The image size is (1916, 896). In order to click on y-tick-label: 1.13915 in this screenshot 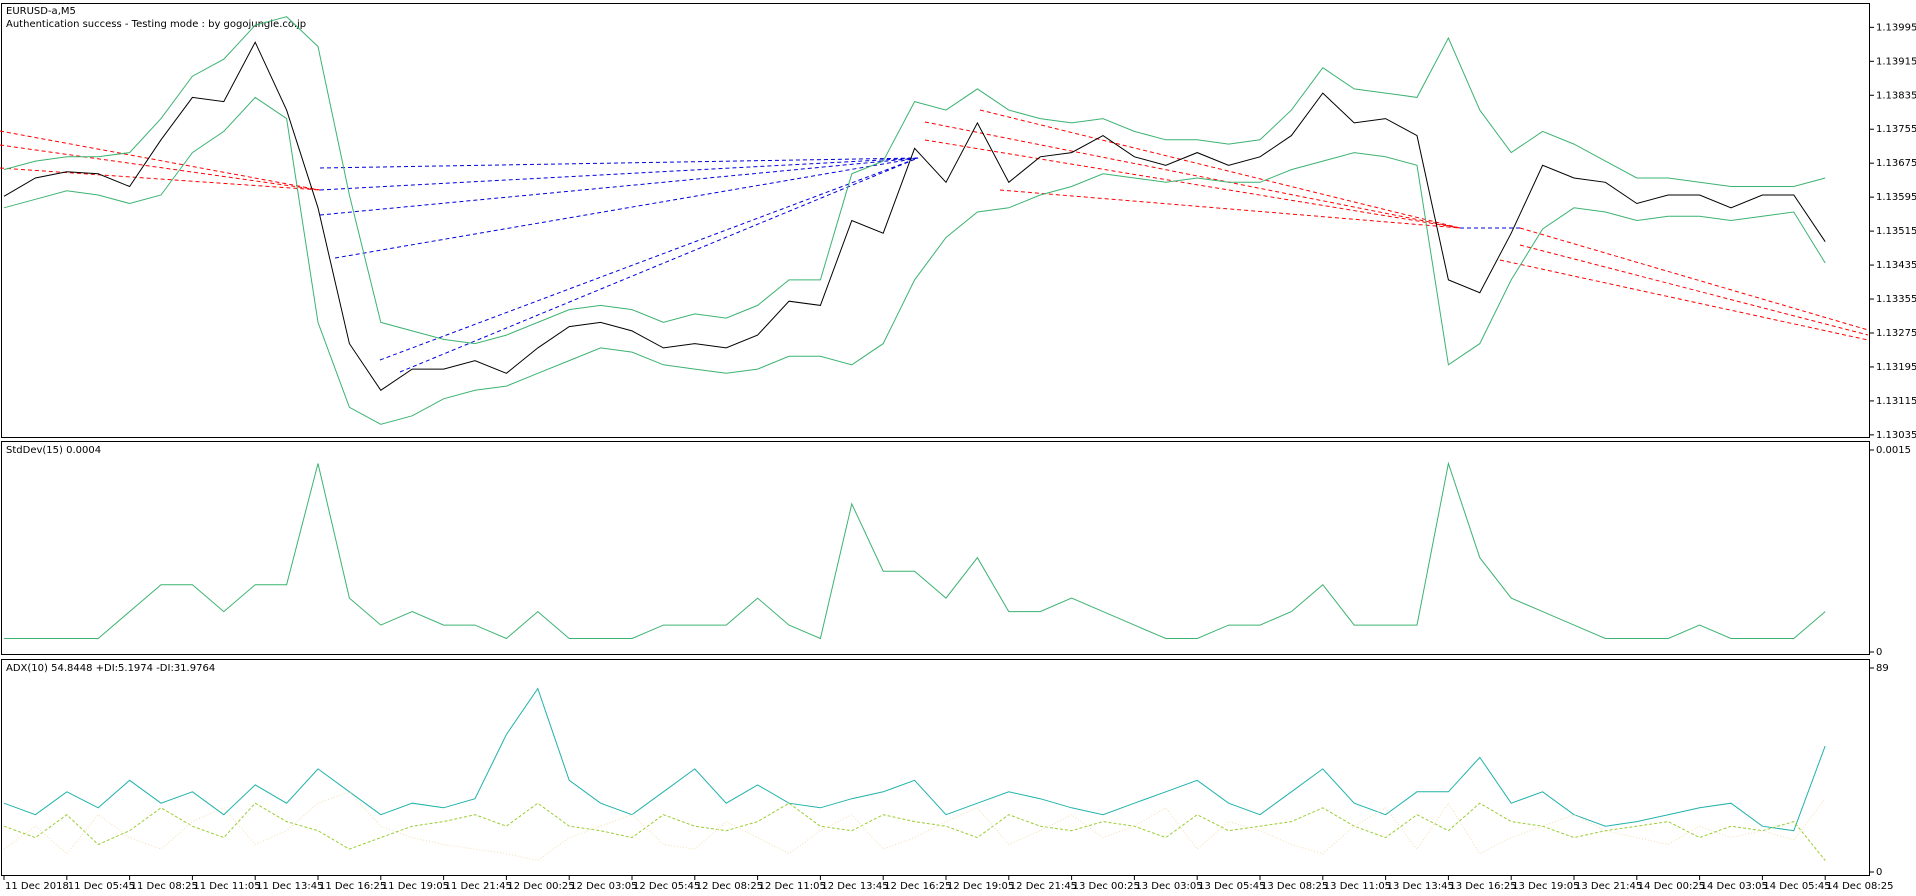, I will do `click(1896, 61)`.